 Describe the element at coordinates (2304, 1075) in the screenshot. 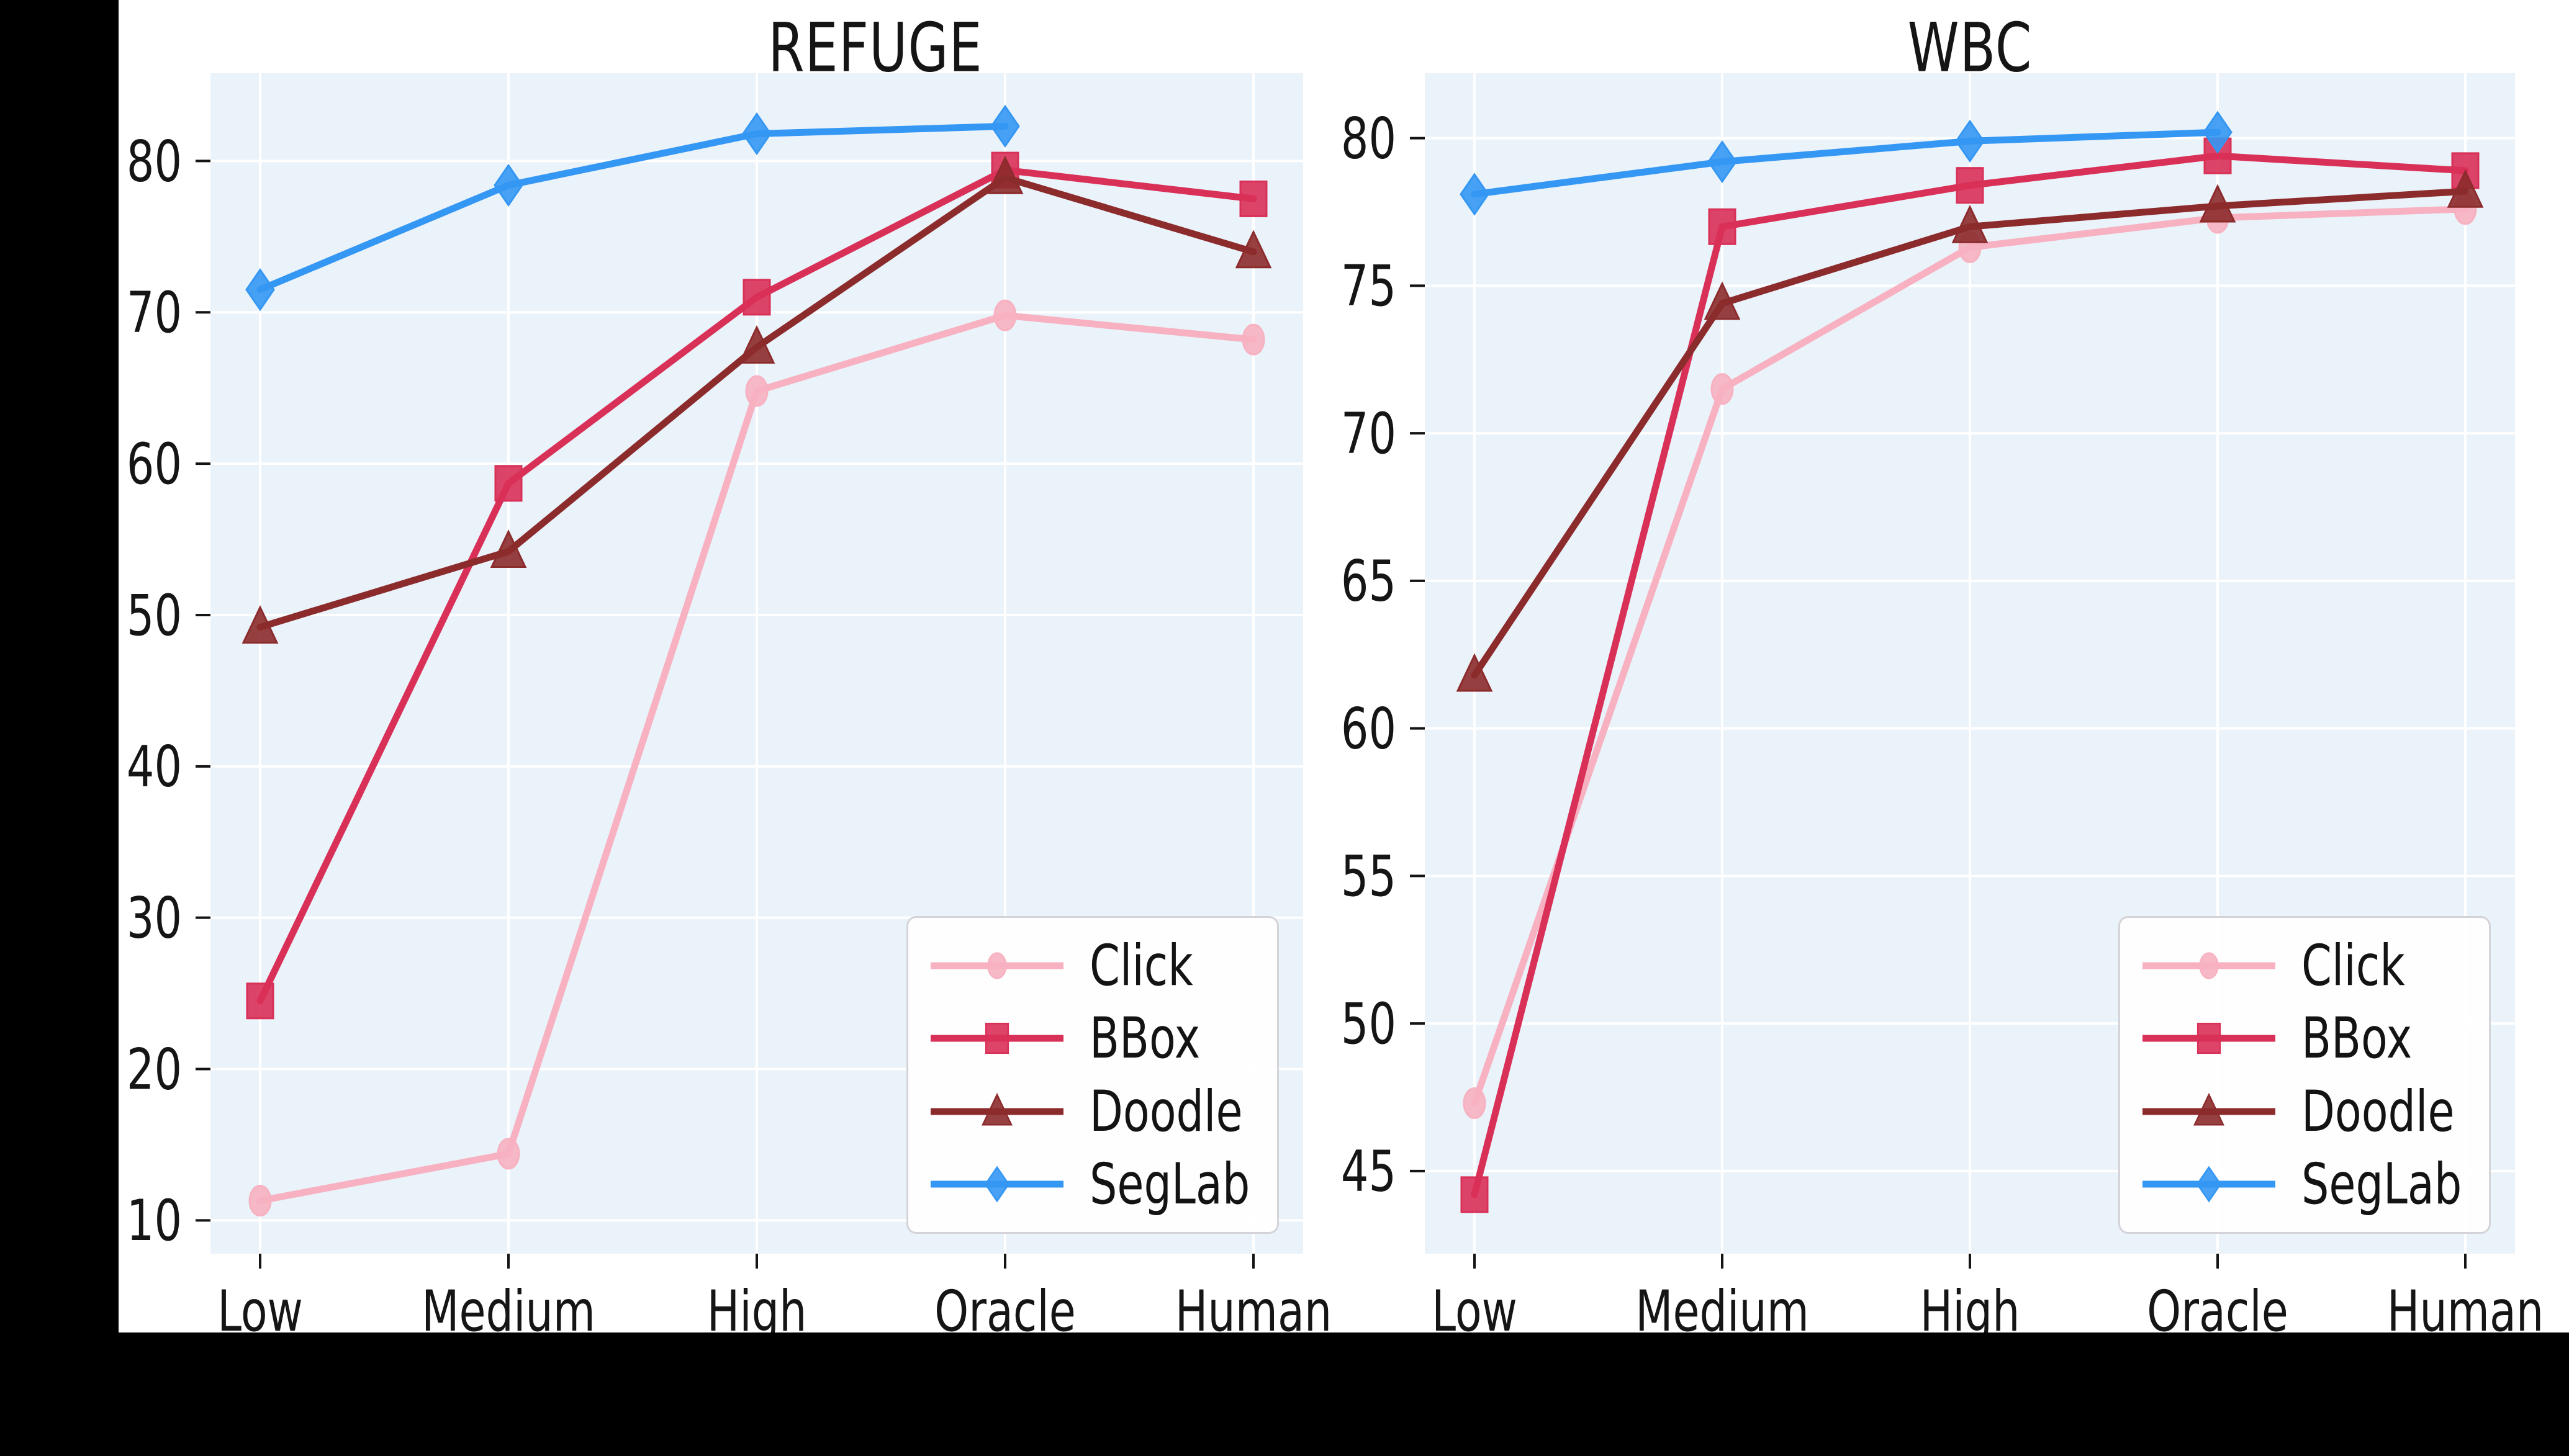

I see `legend-wbc: Click BBox Doodle SegLab` at that location.